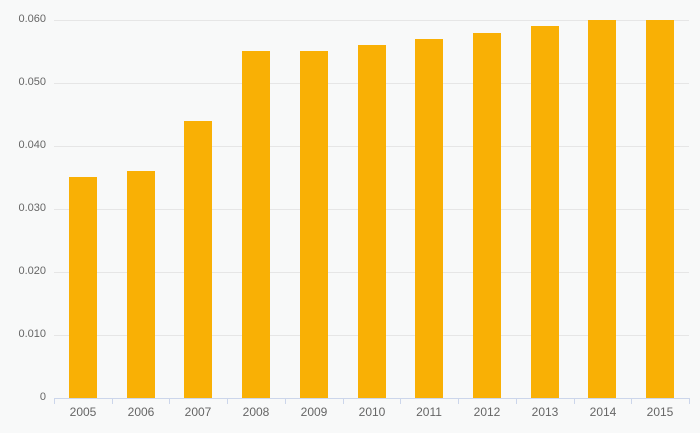  Describe the element at coordinates (198, 259) in the screenshot. I see `bar-2007` at that location.